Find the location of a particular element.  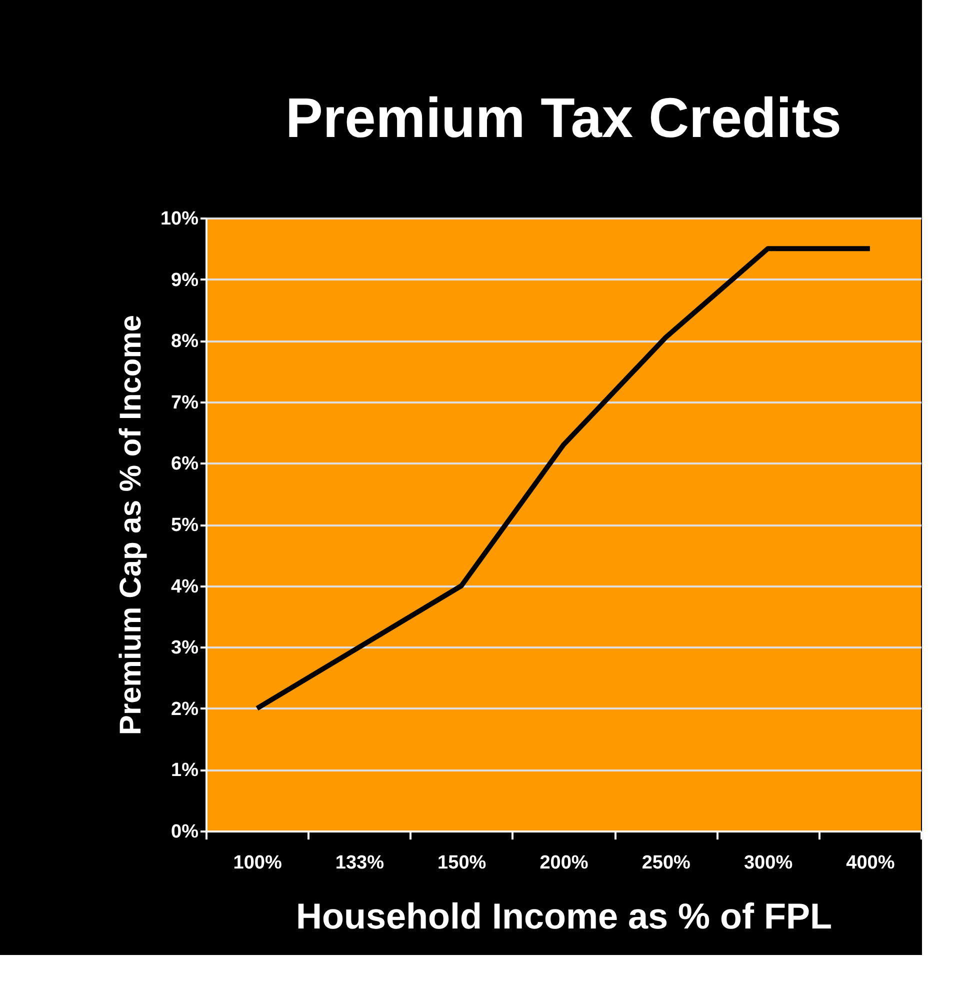

y-tick-label: 2% is located at coordinates (185, 709).